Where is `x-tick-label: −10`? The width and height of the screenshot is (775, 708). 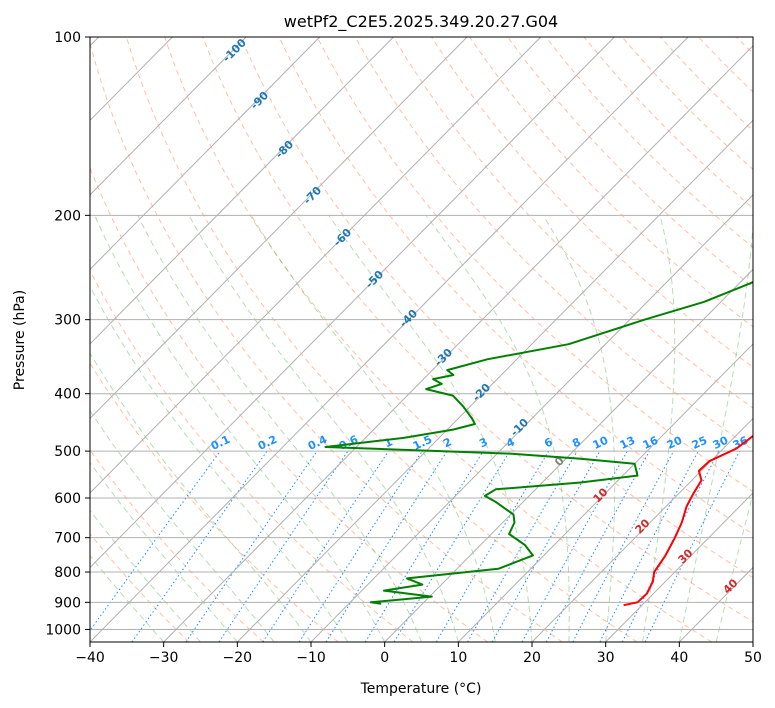
x-tick-label: −10 is located at coordinates (311, 658).